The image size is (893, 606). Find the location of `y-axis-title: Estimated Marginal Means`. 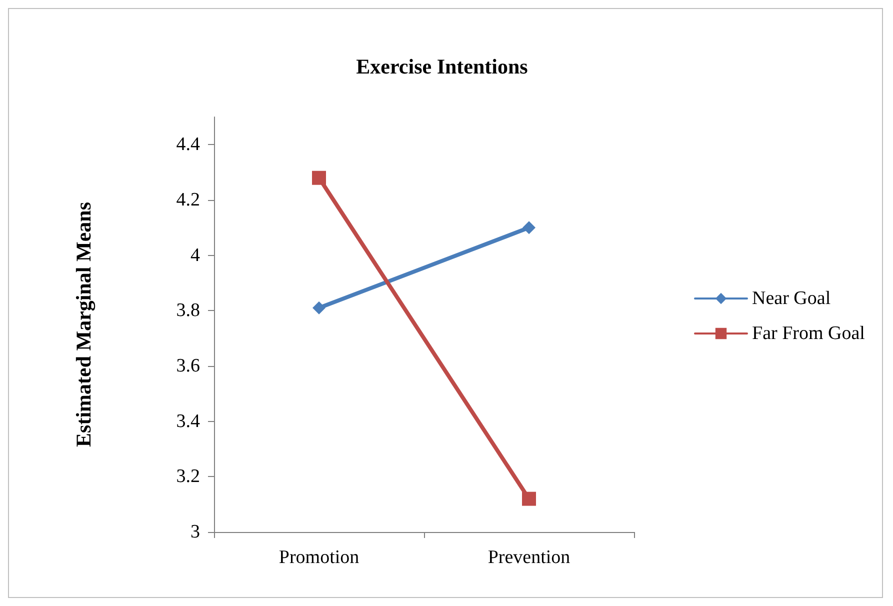

y-axis-title: Estimated Marginal Means is located at coordinates (84, 324).